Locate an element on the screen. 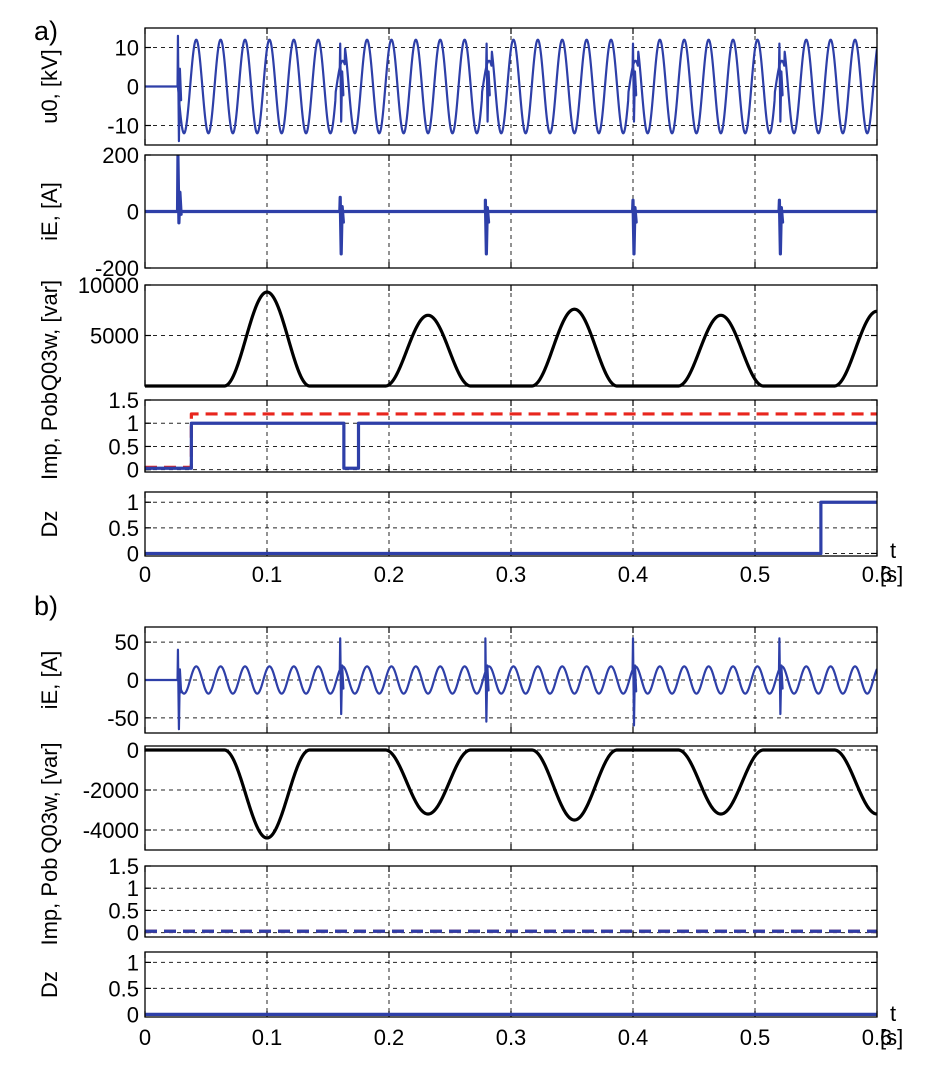 Image resolution: width=930 pixels, height=1080 pixels. subplot-6: 50 0 -50 iE, [A] is located at coordinates (457, 680).